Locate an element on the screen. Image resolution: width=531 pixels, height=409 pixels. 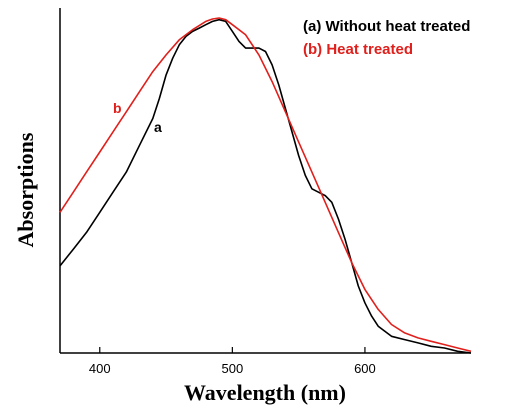
x-tick-label: 600 is located at coordinates (365, 368).